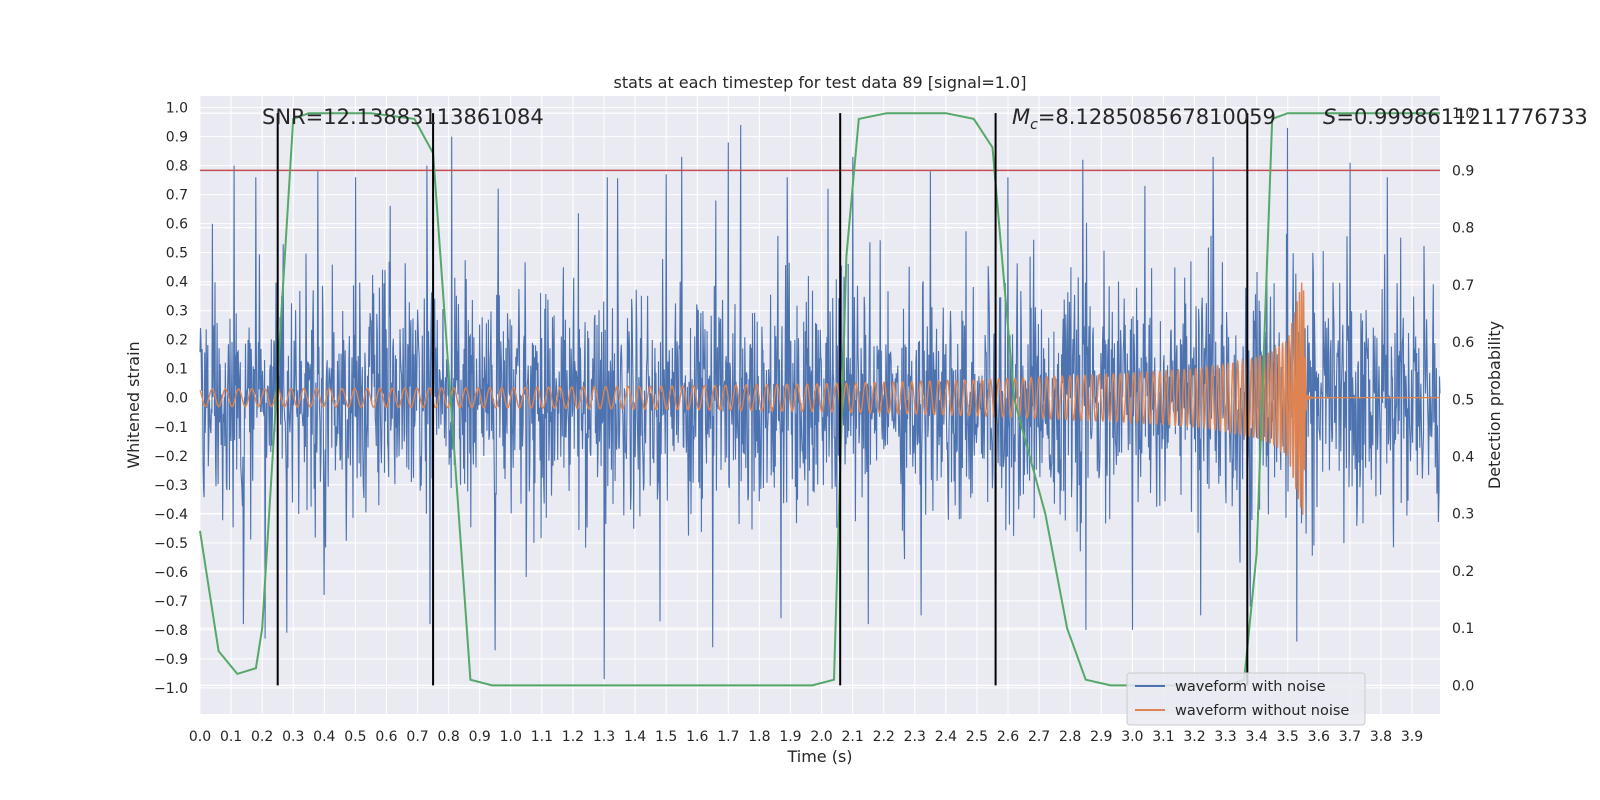 The image size is (1600, 800). I want to click on y-tick-label-right: 0.4, so click(1463, 458).